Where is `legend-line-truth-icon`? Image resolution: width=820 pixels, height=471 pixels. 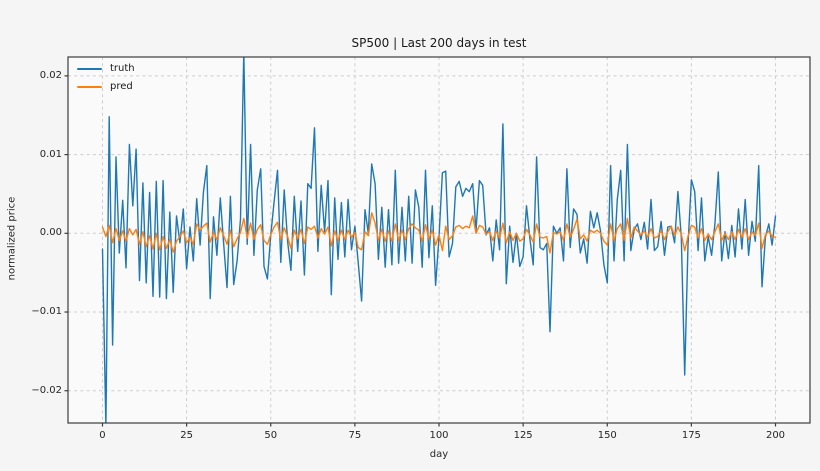 legend-line-truth-icon is located at coordinates (89, 68).